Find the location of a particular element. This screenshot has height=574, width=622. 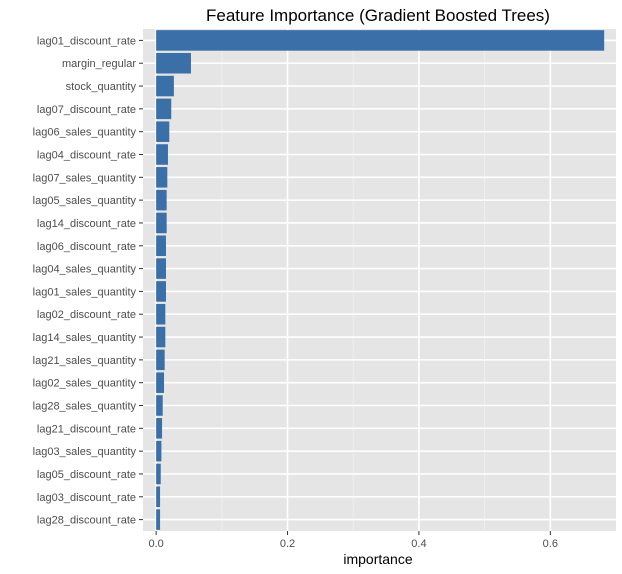

y-tick-label: lag07_discount_rate is located at coordinates (86, 110).